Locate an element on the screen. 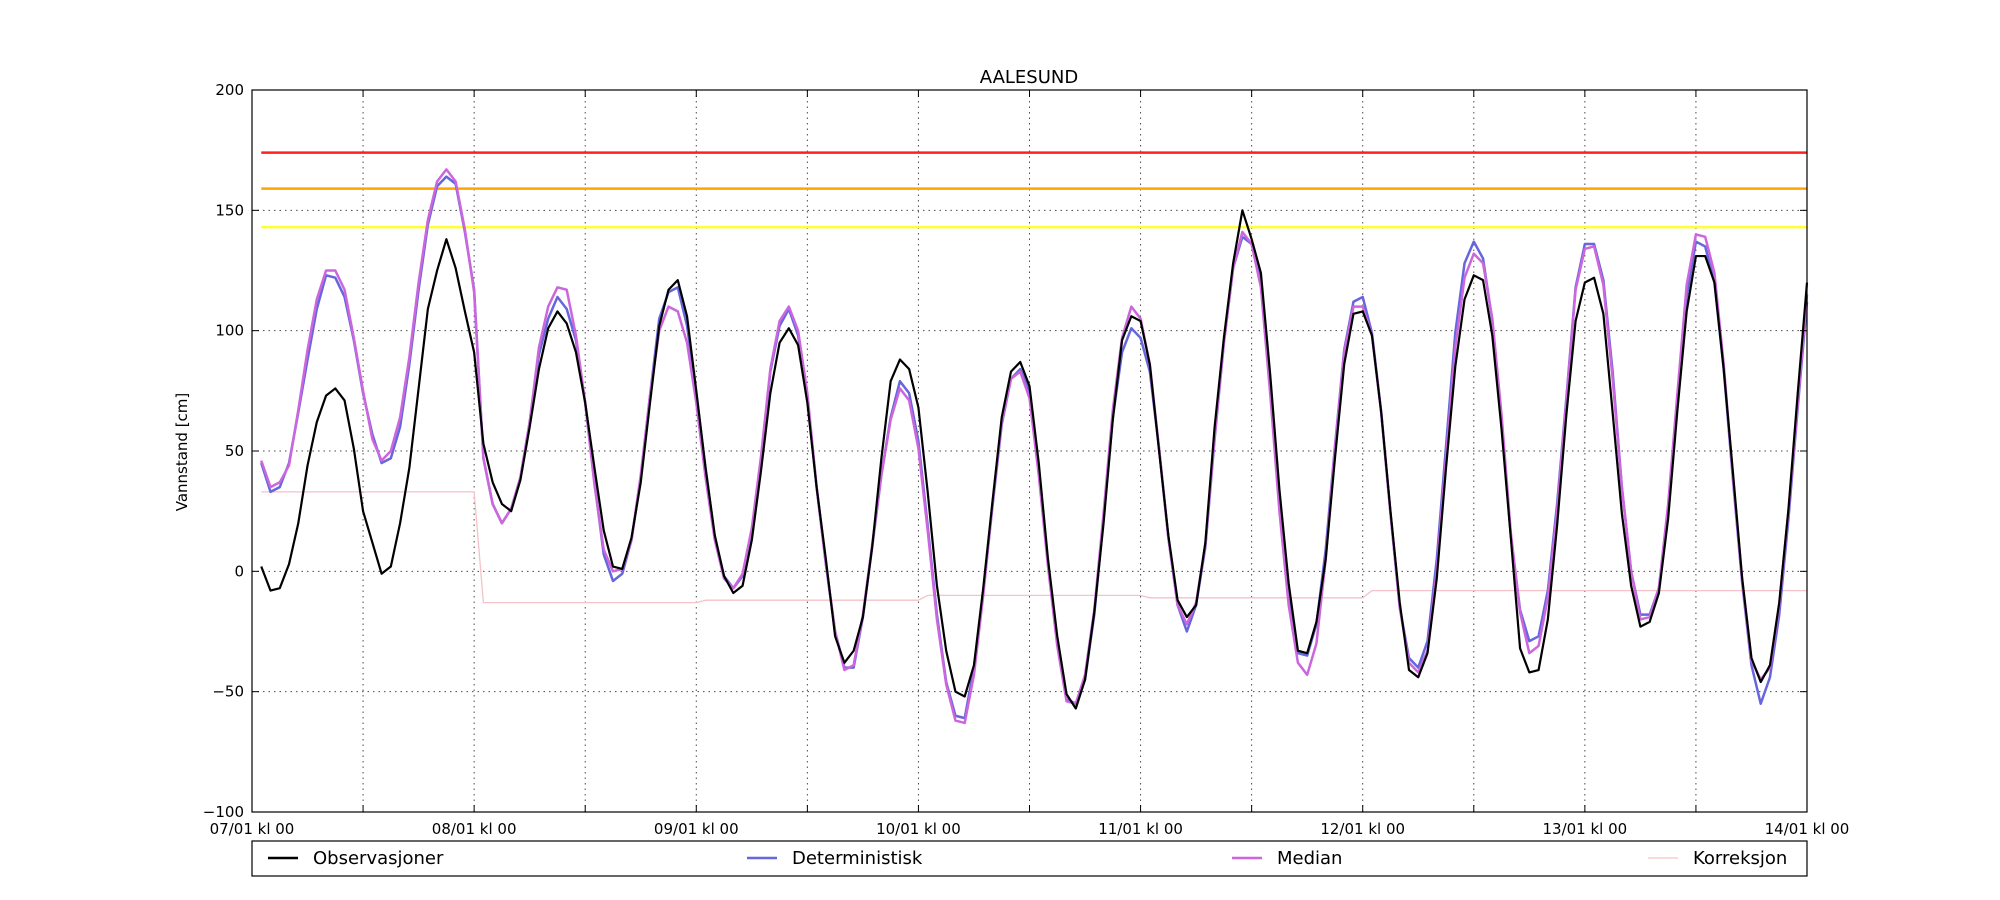  y-tick-label: 150 is located at coordinates (229, 210).